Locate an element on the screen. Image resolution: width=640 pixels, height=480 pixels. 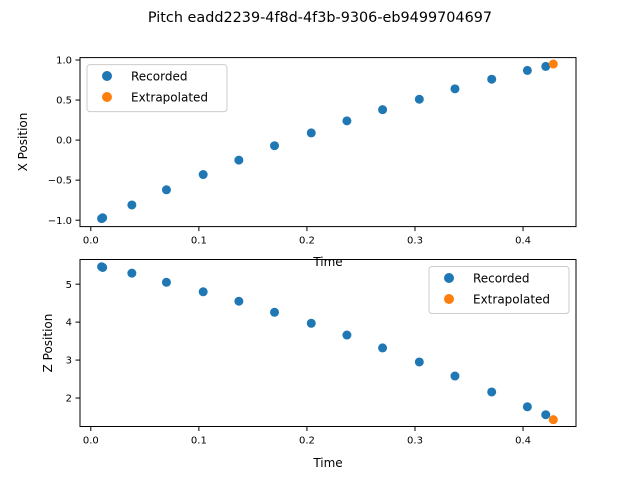
y-tick-label: −1.0 is located at coordinates (60, 221).